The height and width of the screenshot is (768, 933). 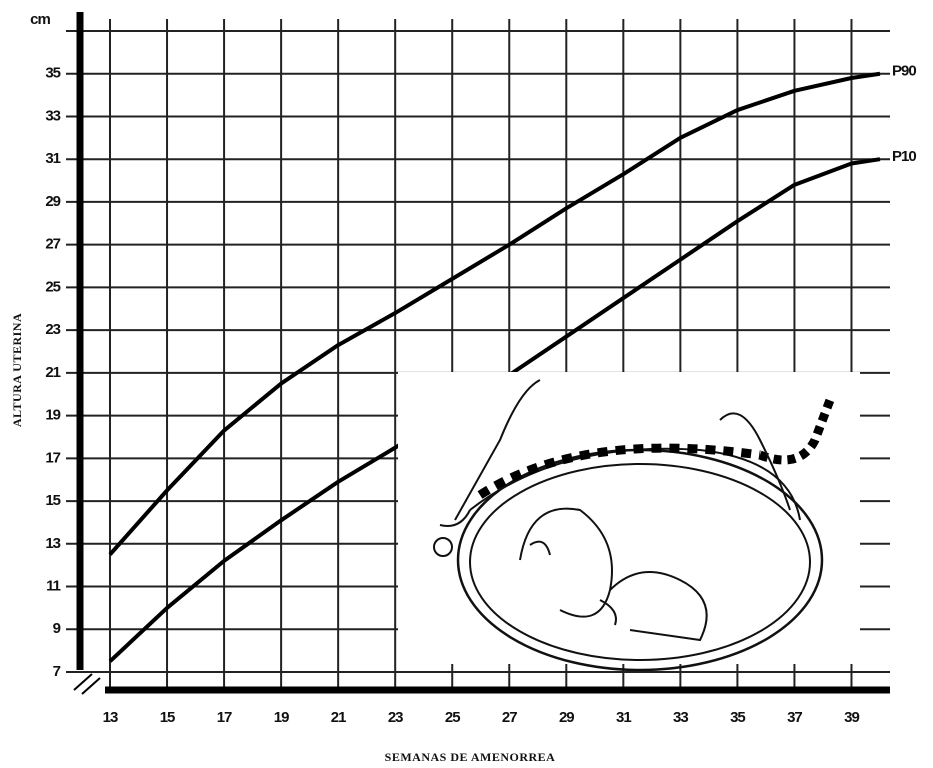 I want to click on y-tick-label: 27, so click(x=52, y=244).